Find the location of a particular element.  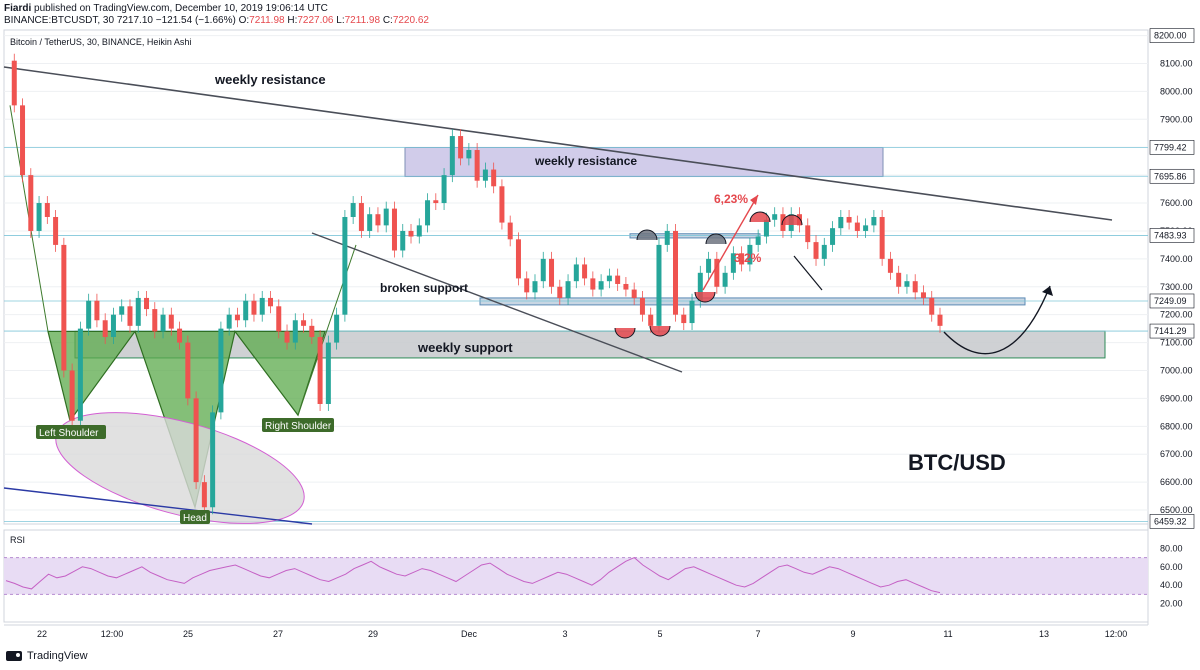

time-tick-label: 29 is located at coordinates (373, 634).